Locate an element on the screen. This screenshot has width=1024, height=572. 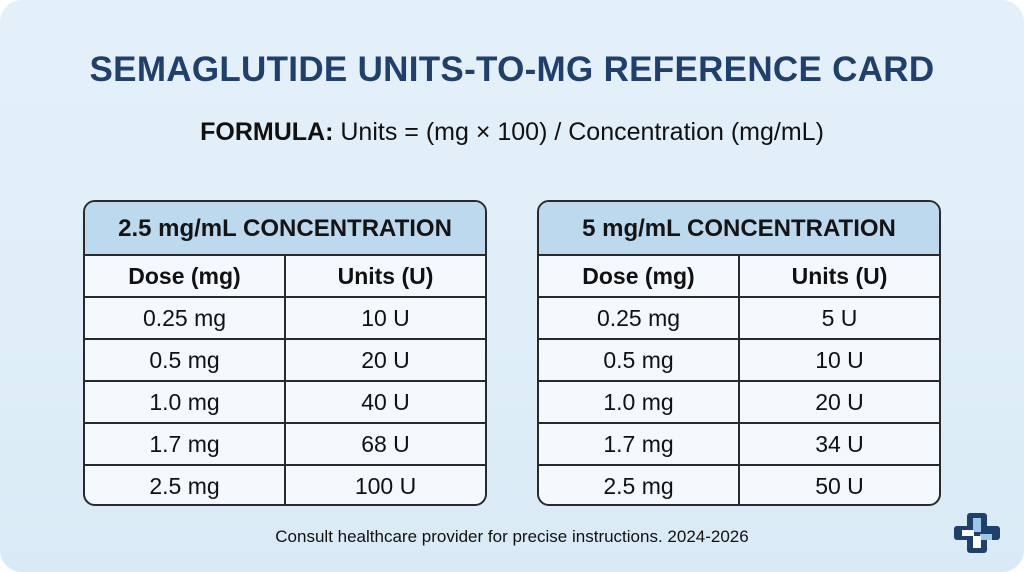
table-heading: 5 mg/mL CONCENTRATION is located at coordinates (739, 229).